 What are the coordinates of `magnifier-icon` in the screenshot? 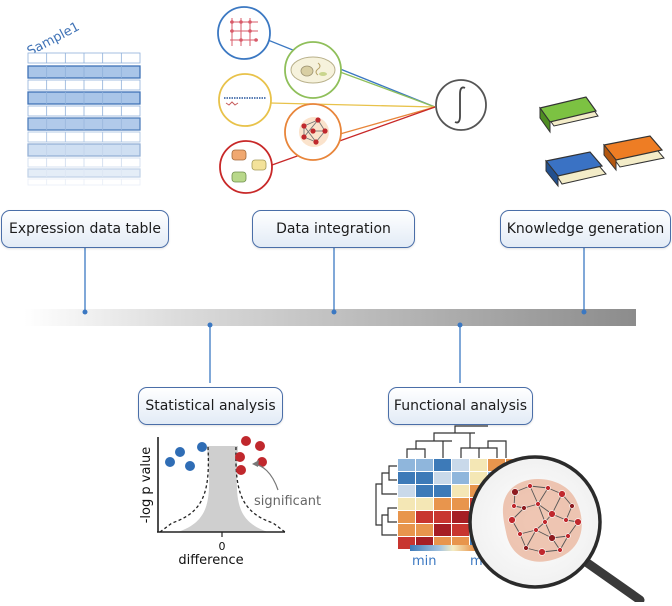 It's located at (556, 530).